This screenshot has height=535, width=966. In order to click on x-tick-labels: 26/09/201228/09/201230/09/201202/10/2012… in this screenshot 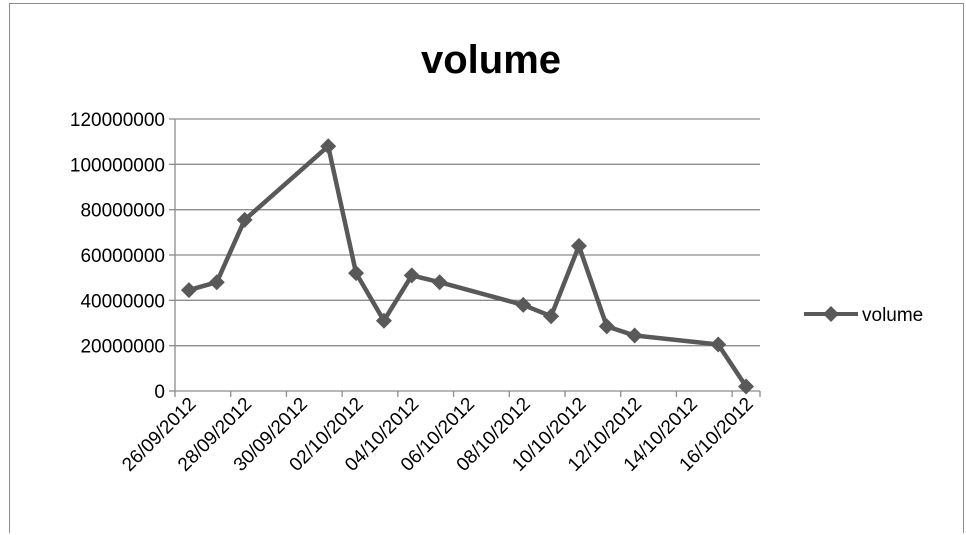, I will do `click(437, 435)`.